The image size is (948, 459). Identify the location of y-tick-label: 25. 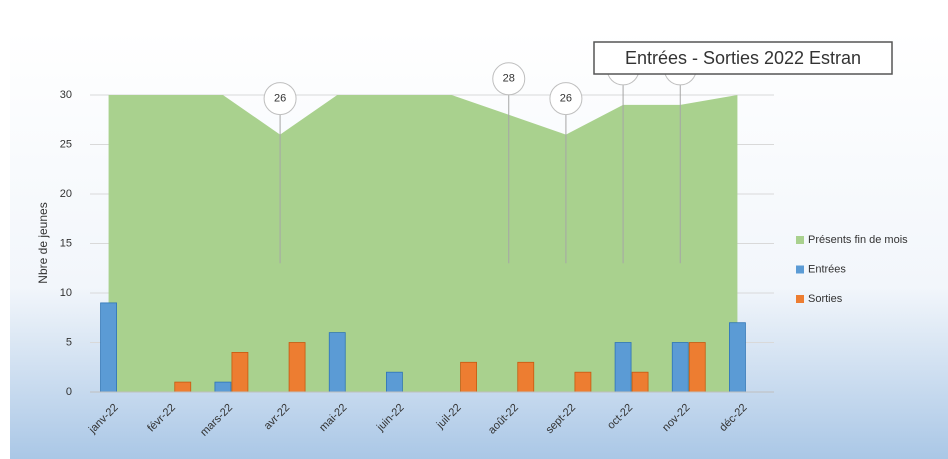
(66, 144).